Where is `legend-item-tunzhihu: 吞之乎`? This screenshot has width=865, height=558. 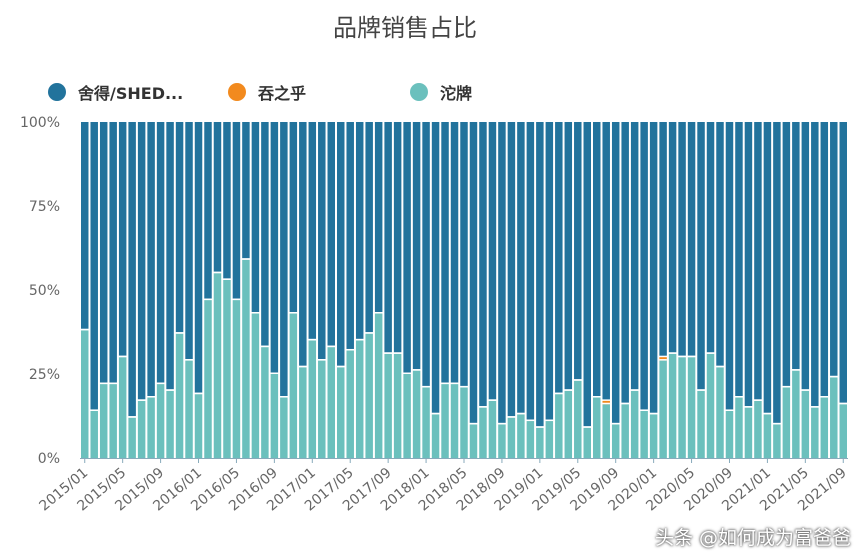 legend-item-tunzhihu: 吞之乎 is located at coordinates (267, 92).